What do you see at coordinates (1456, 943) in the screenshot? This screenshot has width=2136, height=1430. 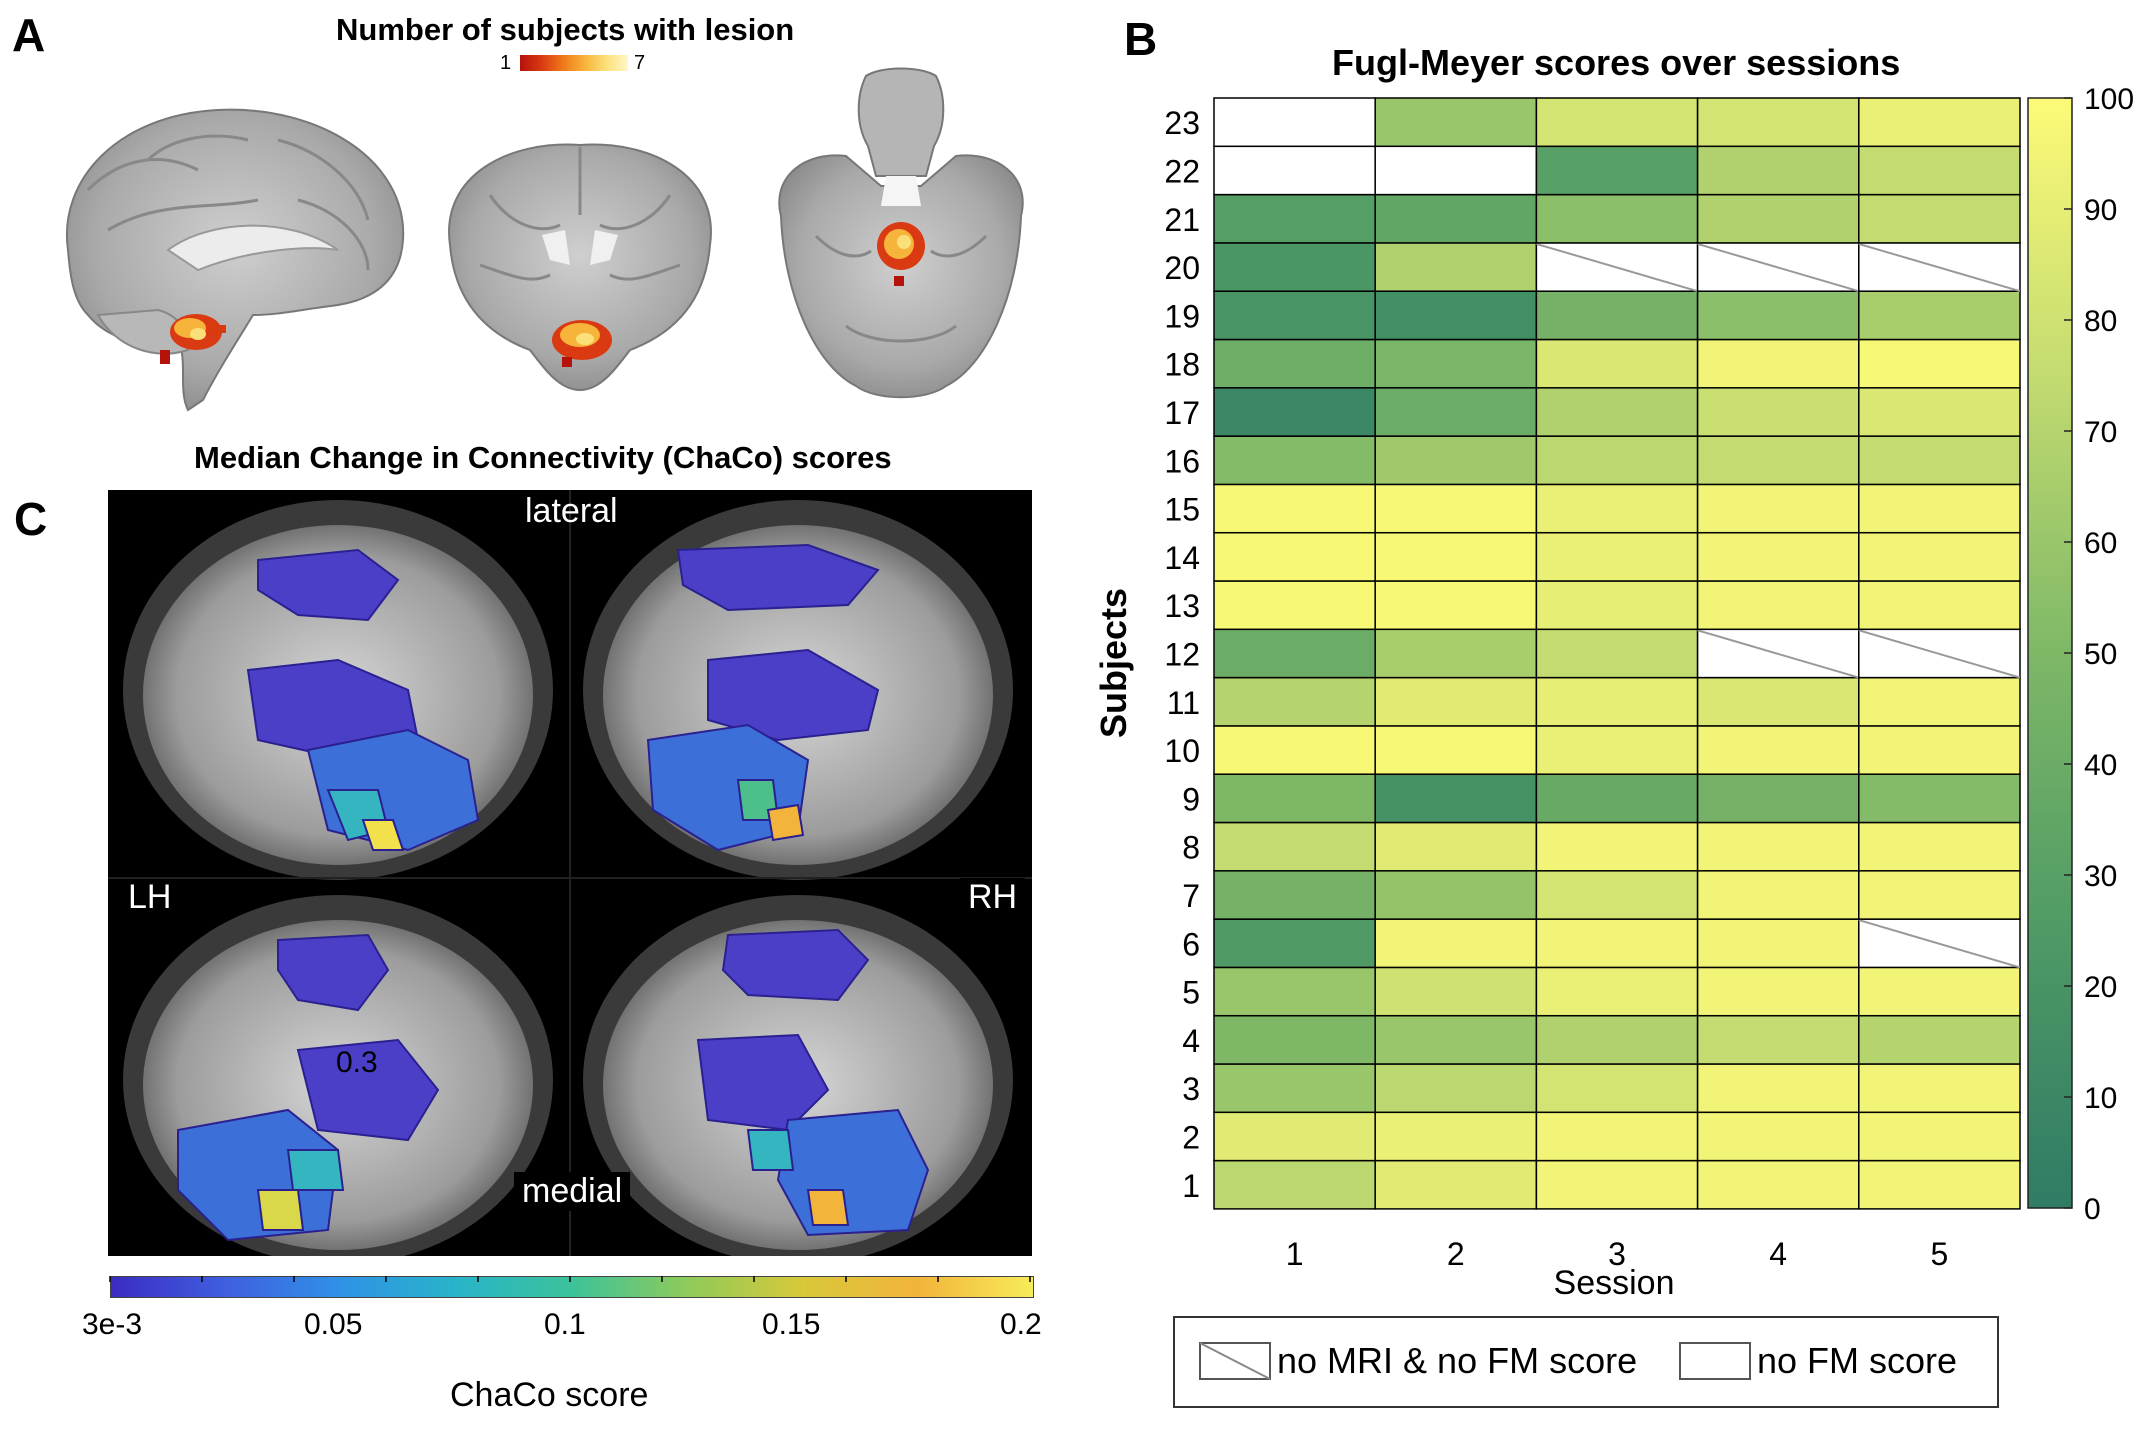 I see `heatmap-cell-s6-session2` at bounding box center [1456, 943].